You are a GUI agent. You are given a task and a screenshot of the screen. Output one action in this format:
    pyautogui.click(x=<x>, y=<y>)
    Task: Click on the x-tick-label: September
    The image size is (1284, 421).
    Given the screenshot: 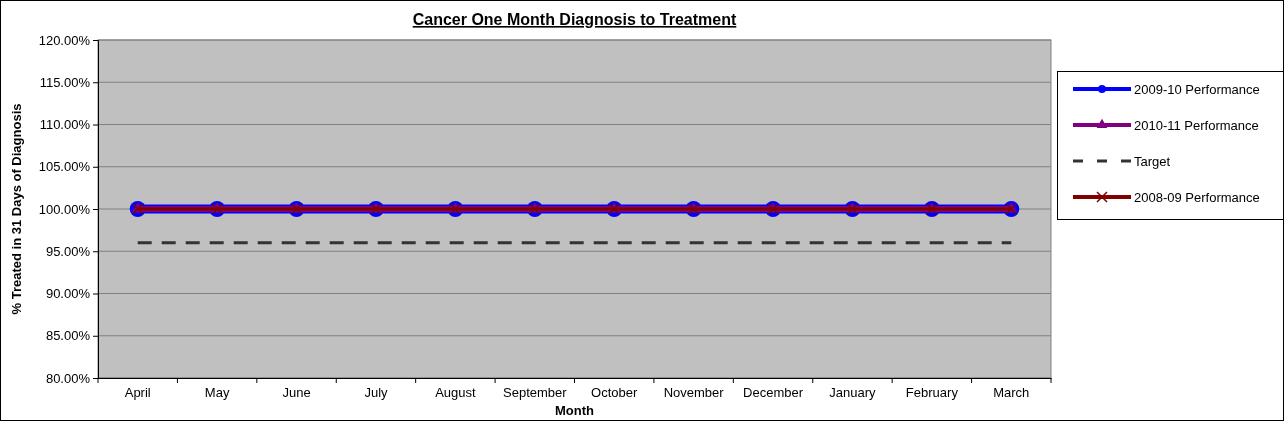 What is the action you would take?
    pyautogui.click(x=535, y=392)
    